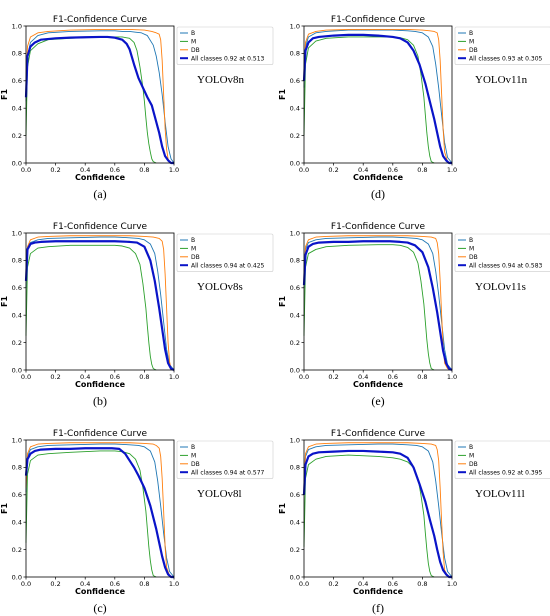 Image resolution: width=550 pixels, height=616 pixels. I want to click on legend-label: All classes 0.94 at 0.583, so click(506, 265).